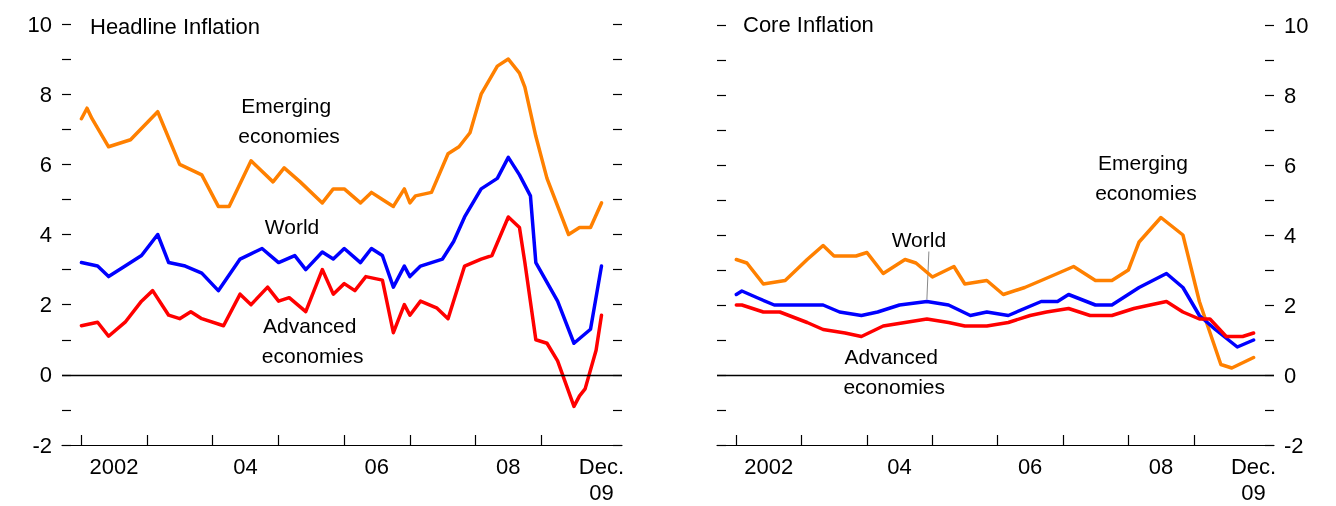 This screenshot has width=1336, height=506. I want to click on y2-tick-label: 0, so click(1290, 375).